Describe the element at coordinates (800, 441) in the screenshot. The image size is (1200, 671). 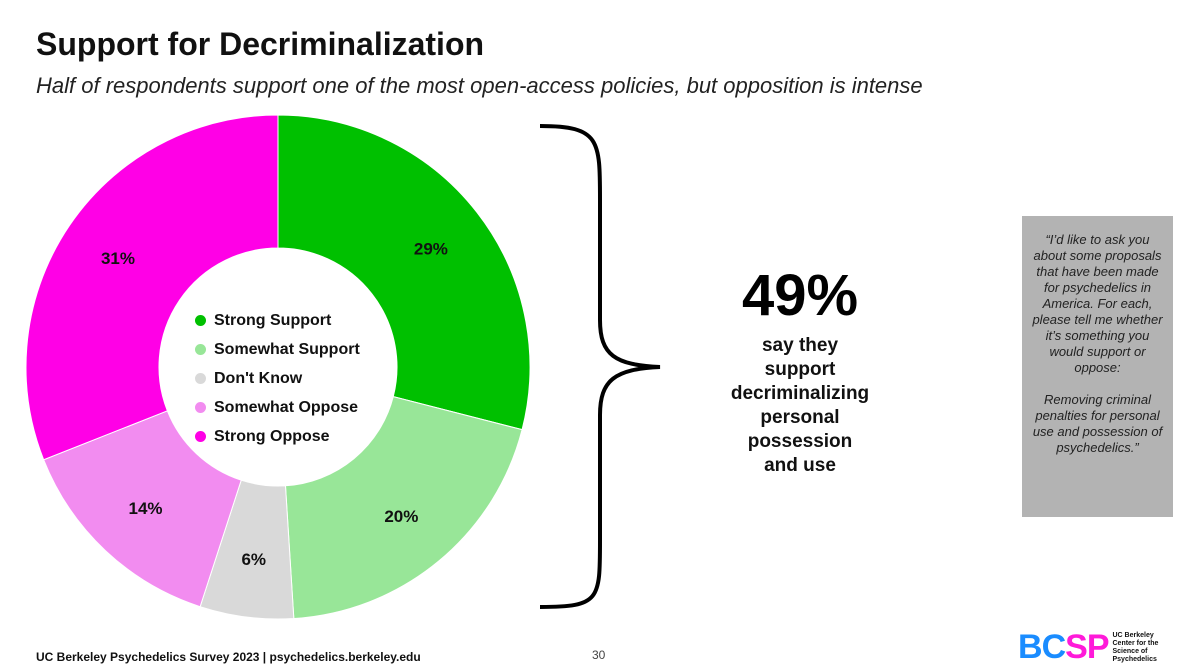
I see `callout-line: possession` at that location.